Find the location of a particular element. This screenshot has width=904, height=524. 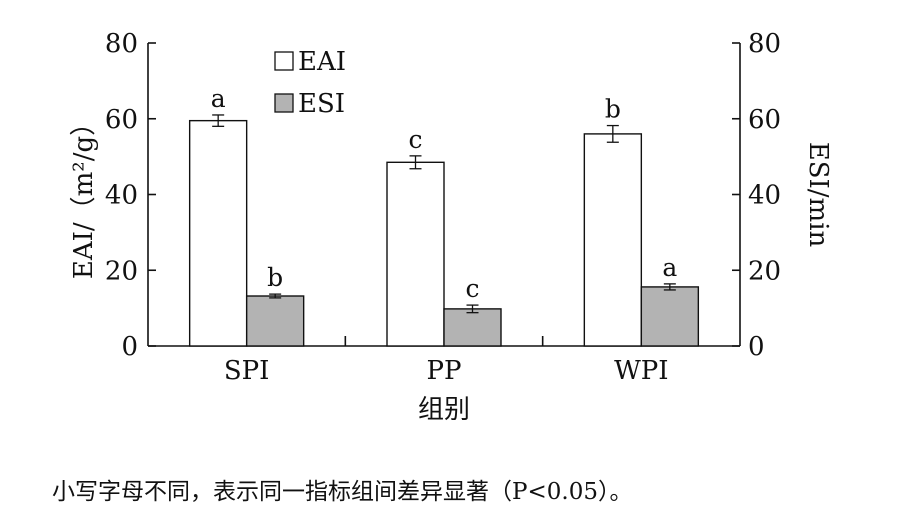

legend-swatch-esi is located at coordinates (284, 103).